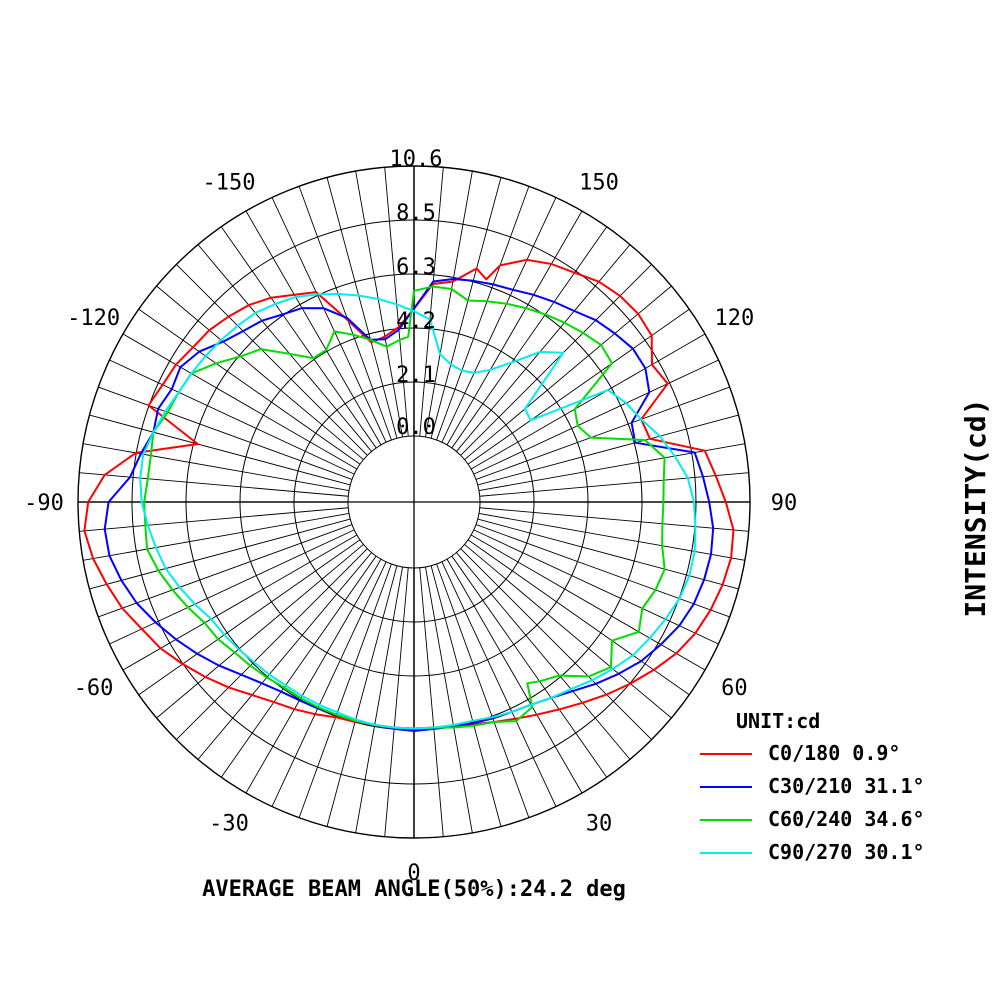 The height and width of the screenshot is (1000, 1000). Describe the element at coordinates (735, 318) in the screenshot. I see `angle-label: 120` at that location.